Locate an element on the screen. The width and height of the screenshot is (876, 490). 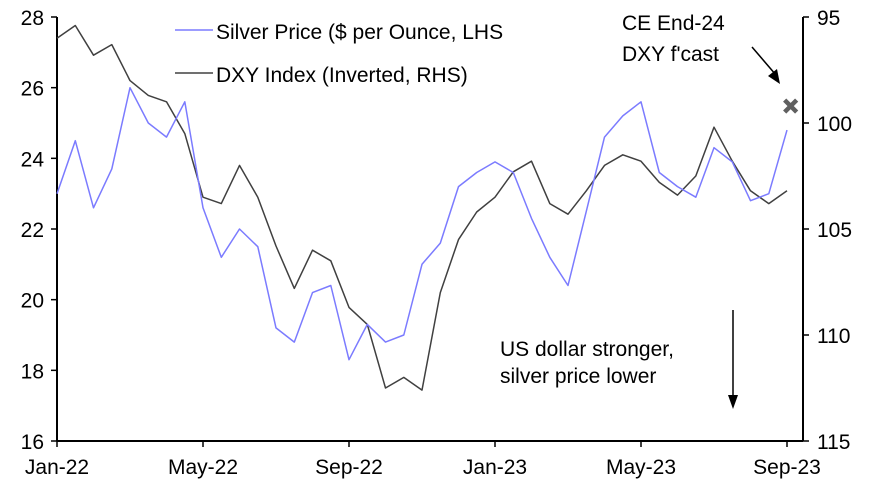
left-tick-label: 24 is located at coordinates (33, 159).